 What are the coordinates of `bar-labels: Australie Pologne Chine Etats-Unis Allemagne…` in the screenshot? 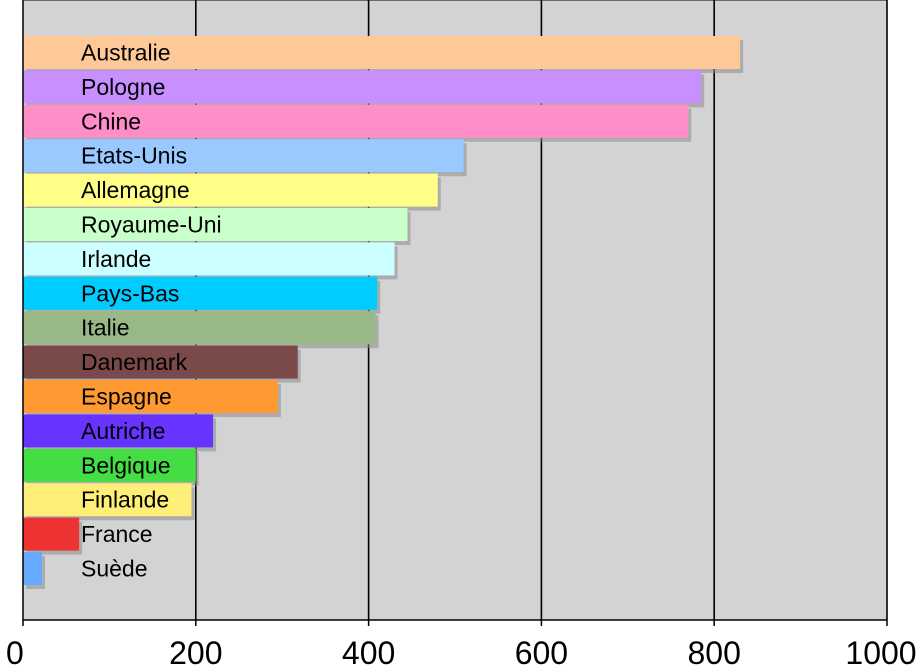 It's located at (151, 311).